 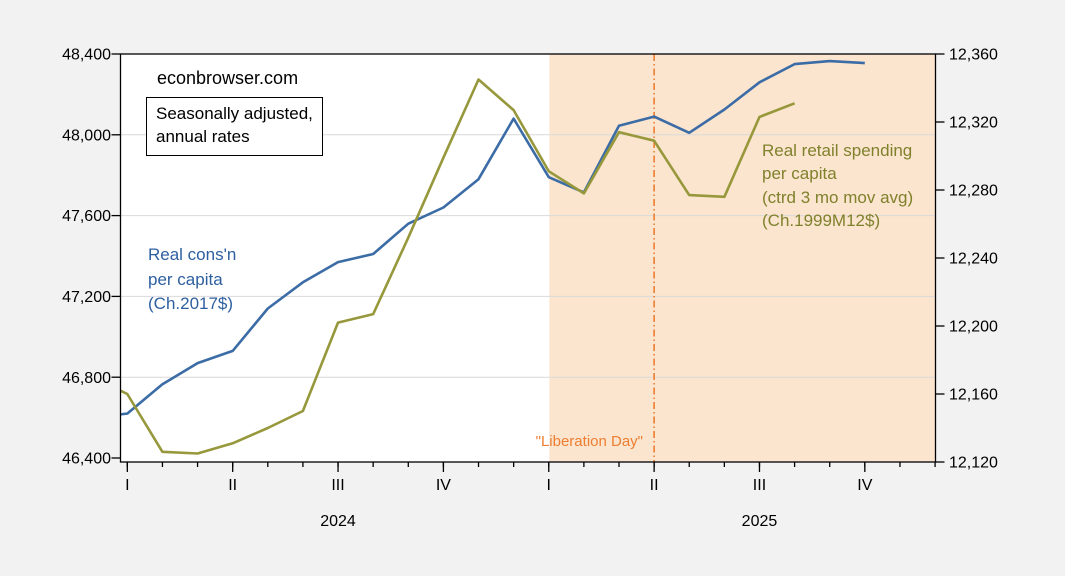 What do you see at coordinates (973, 55) in the screenshot?
I see `right-axis-tick-label: 12,360` at bounding box center [973, 55].